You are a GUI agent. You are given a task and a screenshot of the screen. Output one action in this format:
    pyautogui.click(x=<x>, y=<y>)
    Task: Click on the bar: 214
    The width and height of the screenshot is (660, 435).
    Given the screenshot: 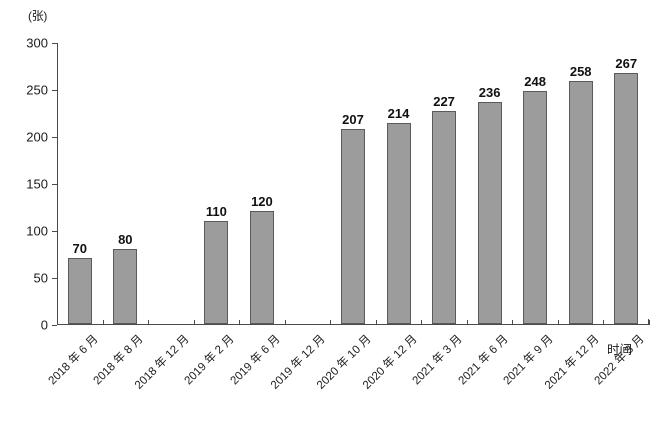 What is the action you would take?
    pyautogui.click(x=398, y=215)
    